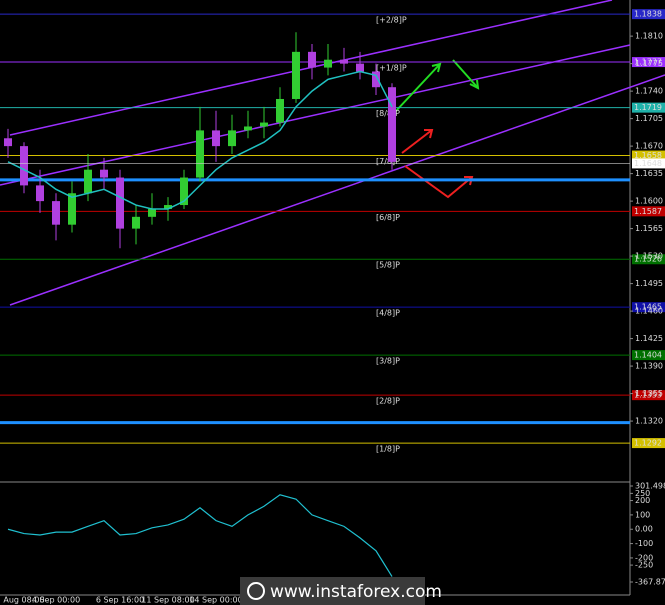 The image size is (665, 605). Describe the element at coordinates (644, 529) in the screenshot. I see `y-tick-label: 0.00` at that location.